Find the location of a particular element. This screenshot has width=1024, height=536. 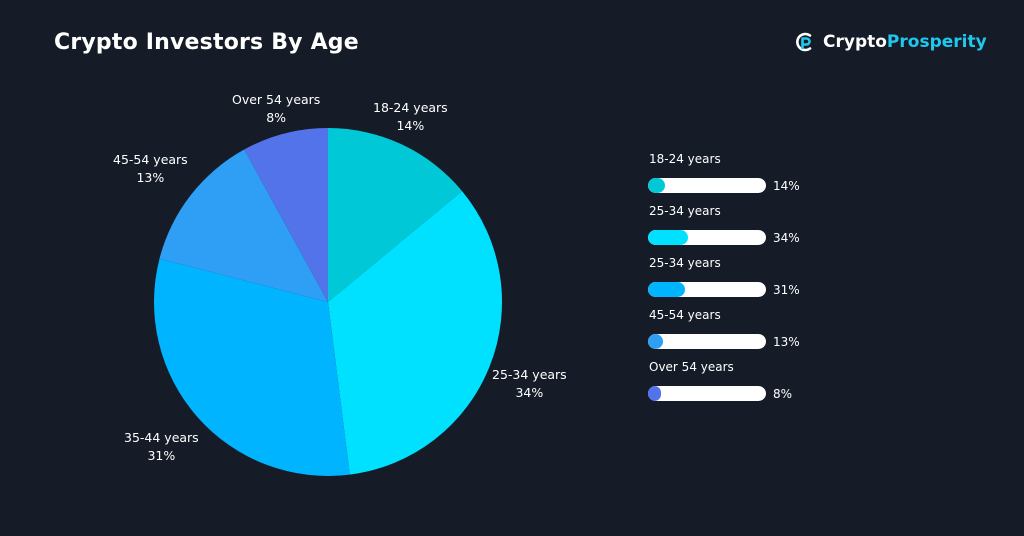

legend-label: 18-24 years is located at coordinates (685, 159).